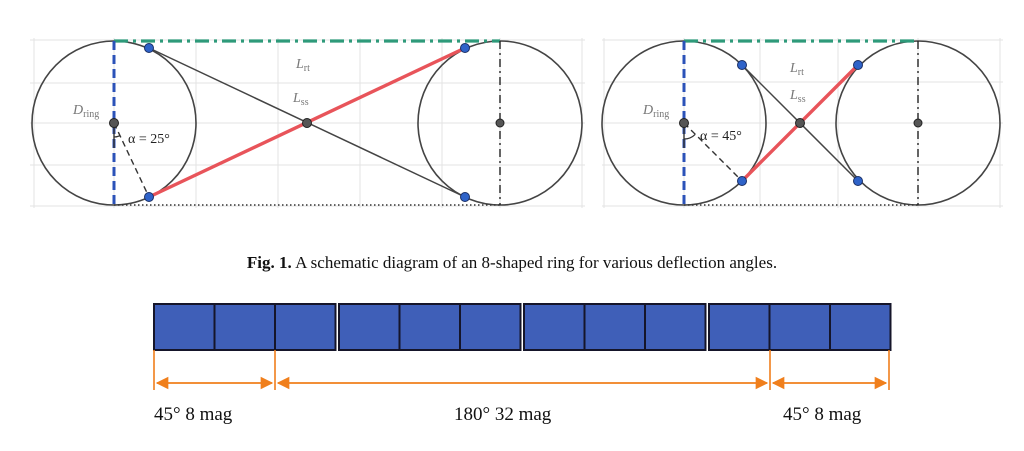 The height and width of the screenshot is (451, 1024). I want to click on left-crossing-point, so click(307, 123).